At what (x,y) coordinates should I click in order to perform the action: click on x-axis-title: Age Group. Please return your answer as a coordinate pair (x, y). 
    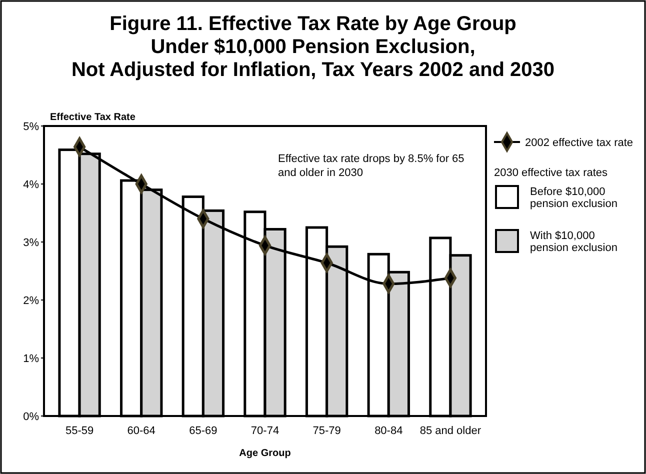
    Looking at the image, I should click on (265, 453).